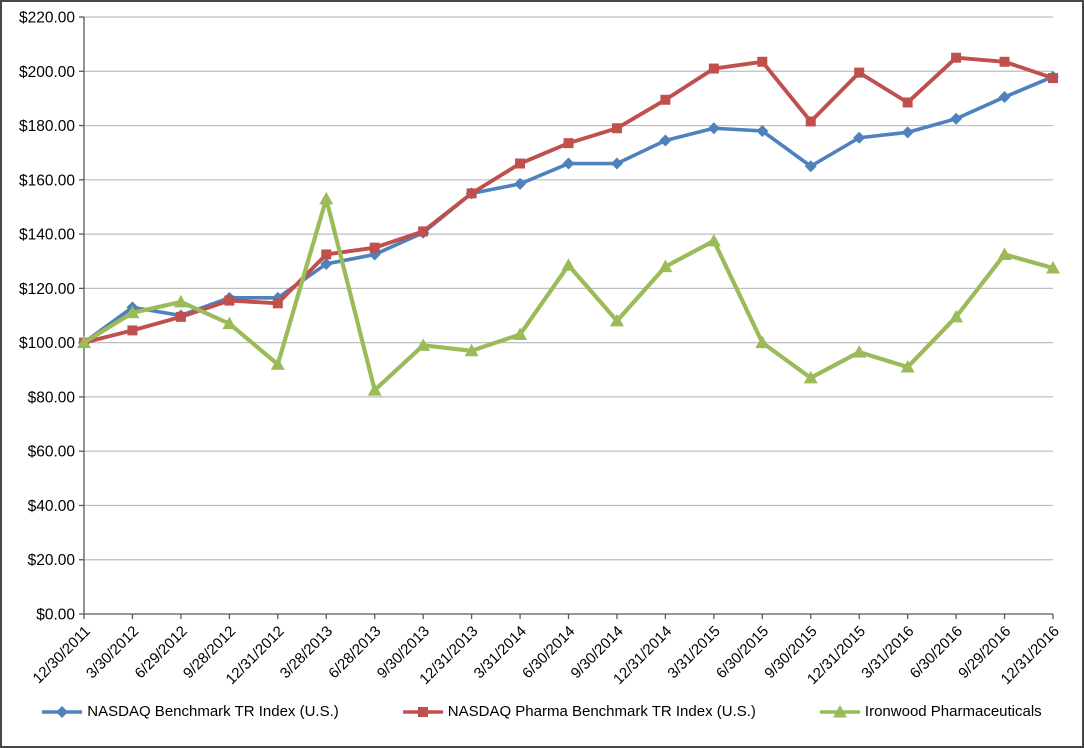 The height and width of the screenshot is (748, 1084). I want to click on legend-item-nasdaq-pharma-benchmark: NASDAQ Pharma Benchmark TR Index (U.S.), so click(579, 711).